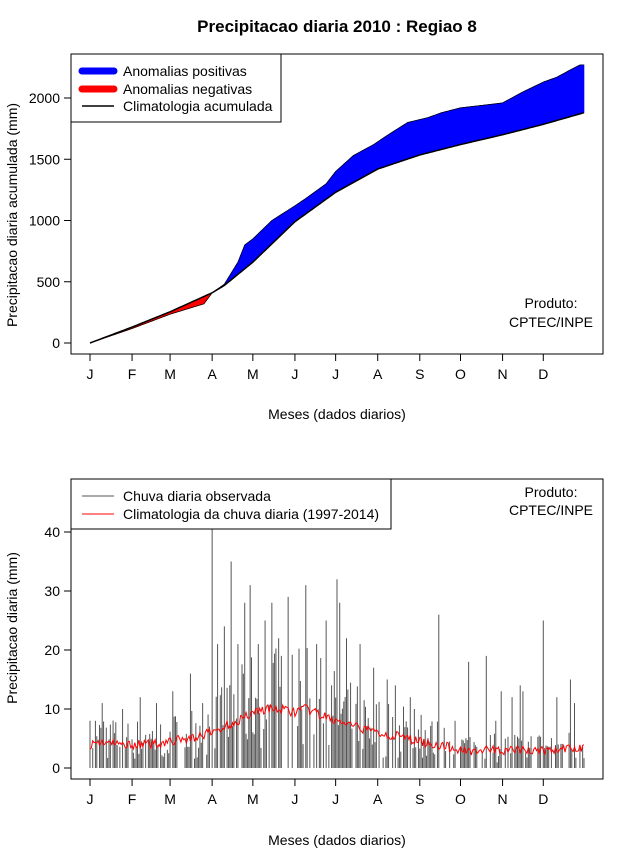  Describe the element at coordinates (251, 514) in the screenshot. I see `legend-label-climatology-daily: Climatologia da chuva diaria (1997-2014)` at that location.